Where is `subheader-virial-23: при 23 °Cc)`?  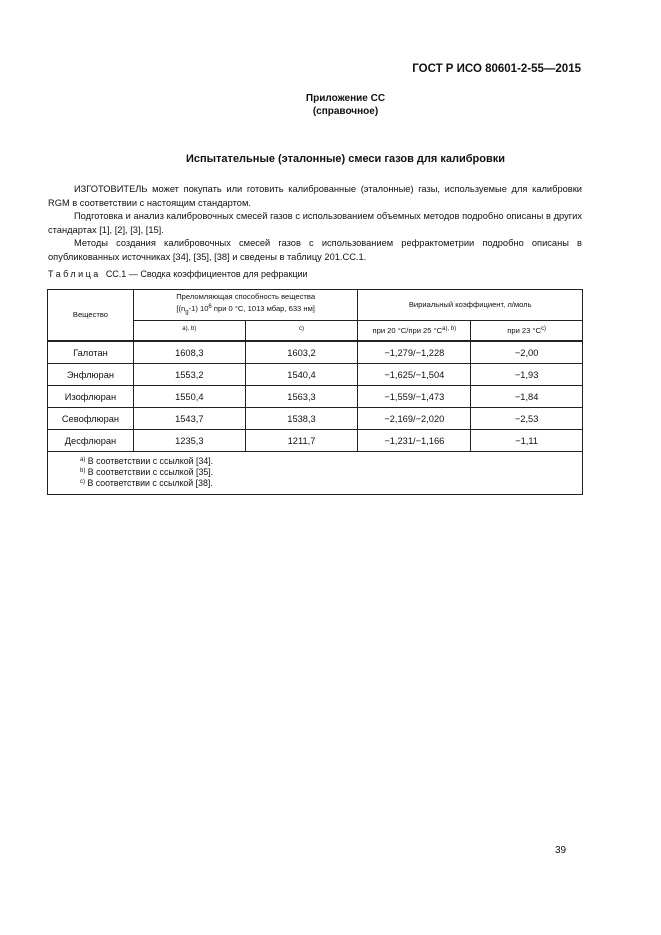 subheader-virial-23: при 23 °Cc) is located at coordinates (526, 331).